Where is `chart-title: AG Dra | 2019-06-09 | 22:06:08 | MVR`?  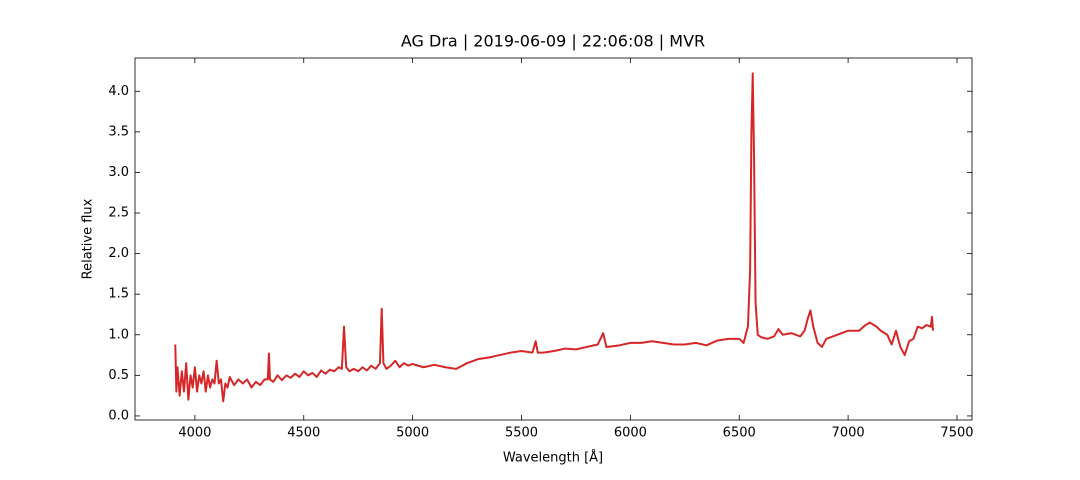 chart-title: AG Dra | 2019-06-09 | 22:06:08 | MVR is located at coordinates (553, 41).